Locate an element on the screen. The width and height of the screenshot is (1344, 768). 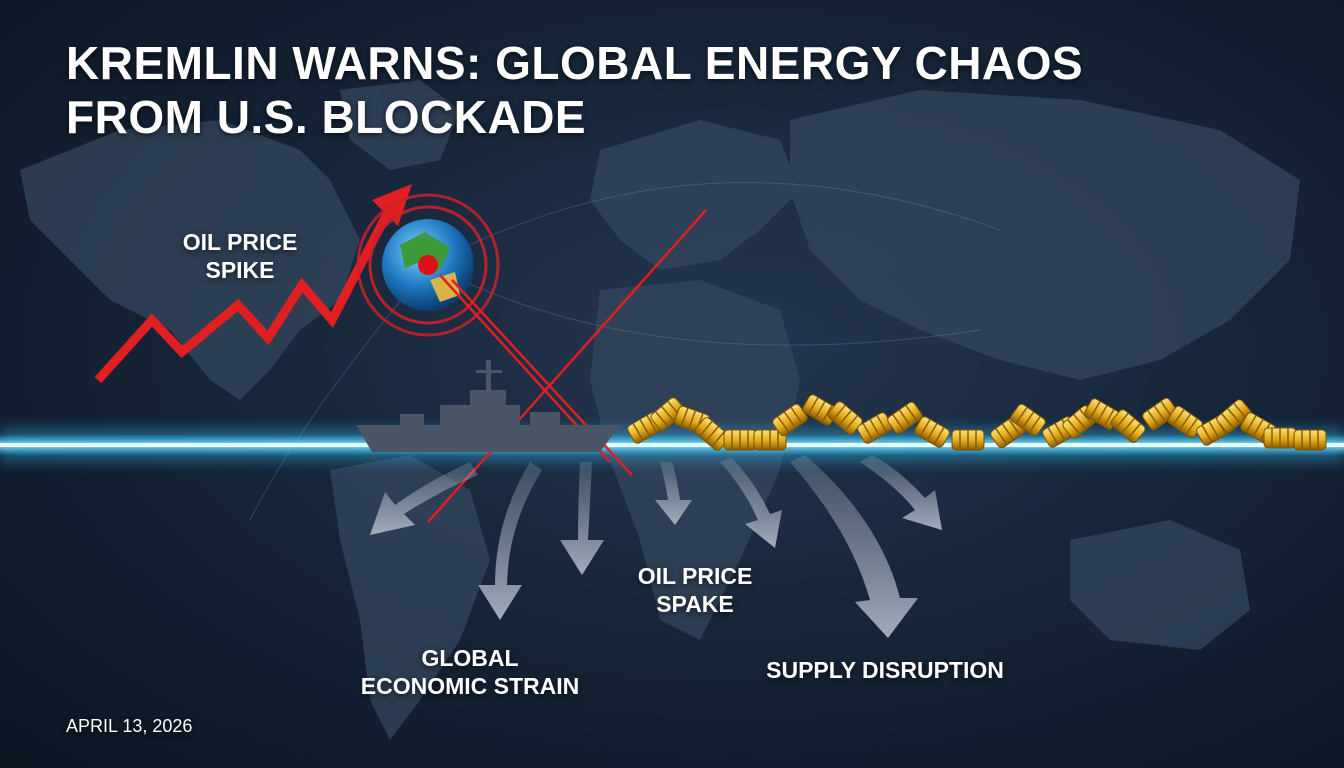
oil-price-spake-label-line-1: OIL PRICE is located at coordinates (695, 576).